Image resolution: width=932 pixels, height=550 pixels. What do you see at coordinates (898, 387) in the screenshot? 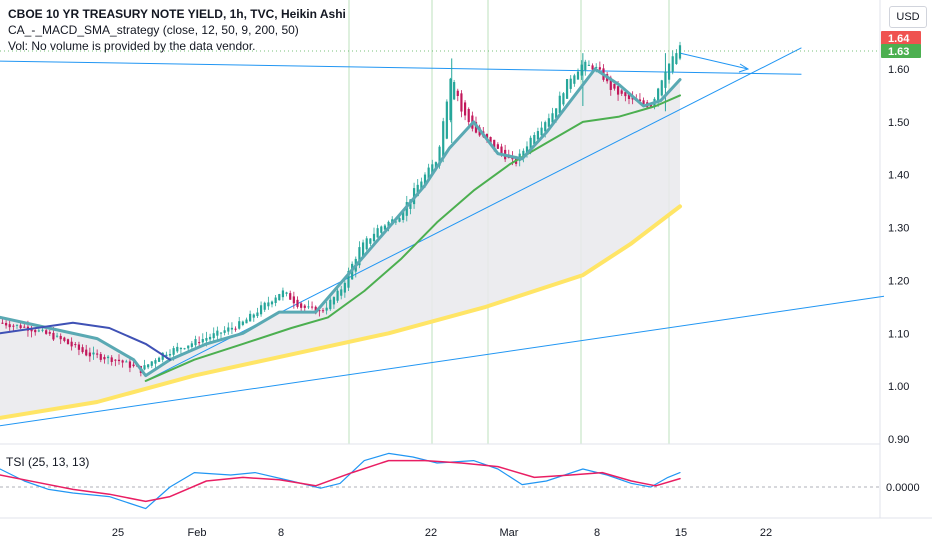
I see `price-tick-1.00: 1.00` at bounding box center [898, 387].